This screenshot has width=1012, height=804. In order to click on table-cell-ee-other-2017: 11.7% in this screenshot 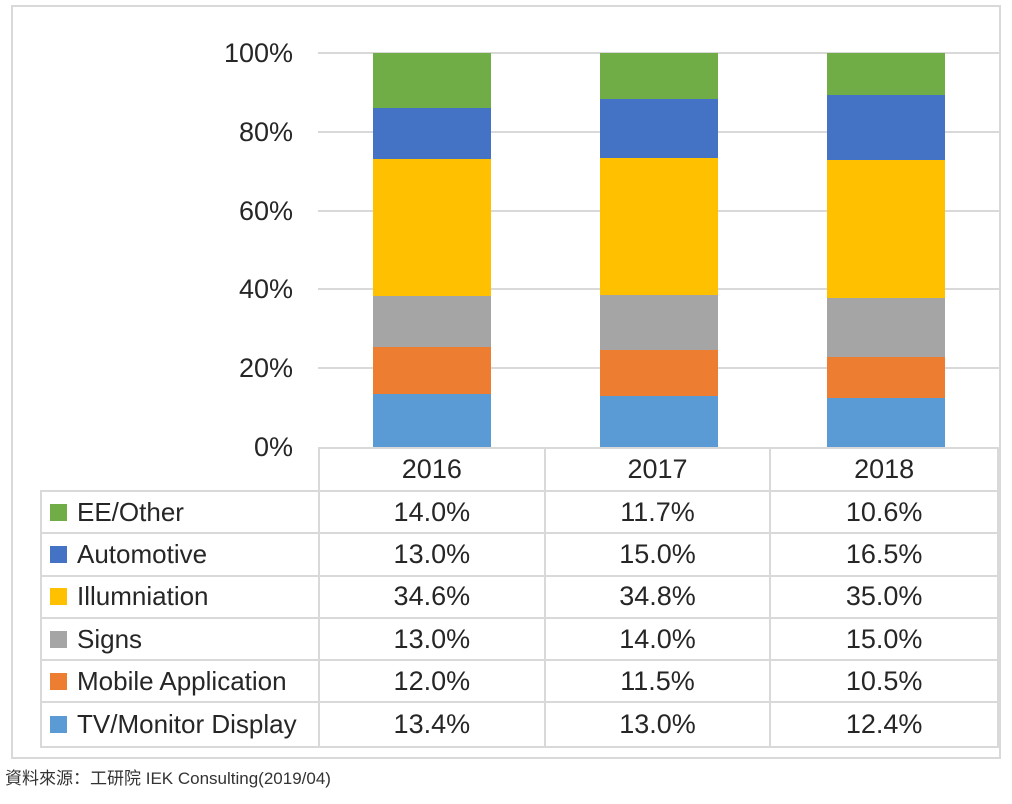, I will do `click(658, 513)`.